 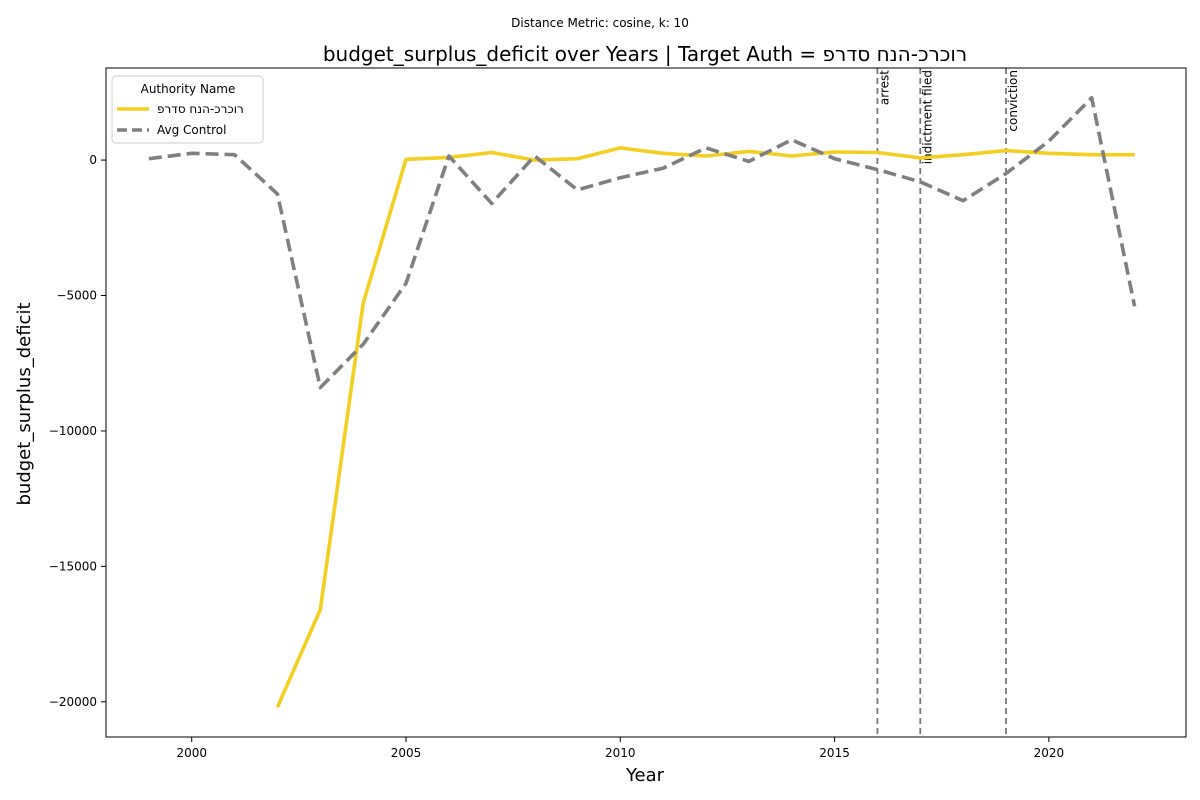 I want to click on chart-suptitle: Distance Metric: cosine, k: 10, so click(x=600, y=23).